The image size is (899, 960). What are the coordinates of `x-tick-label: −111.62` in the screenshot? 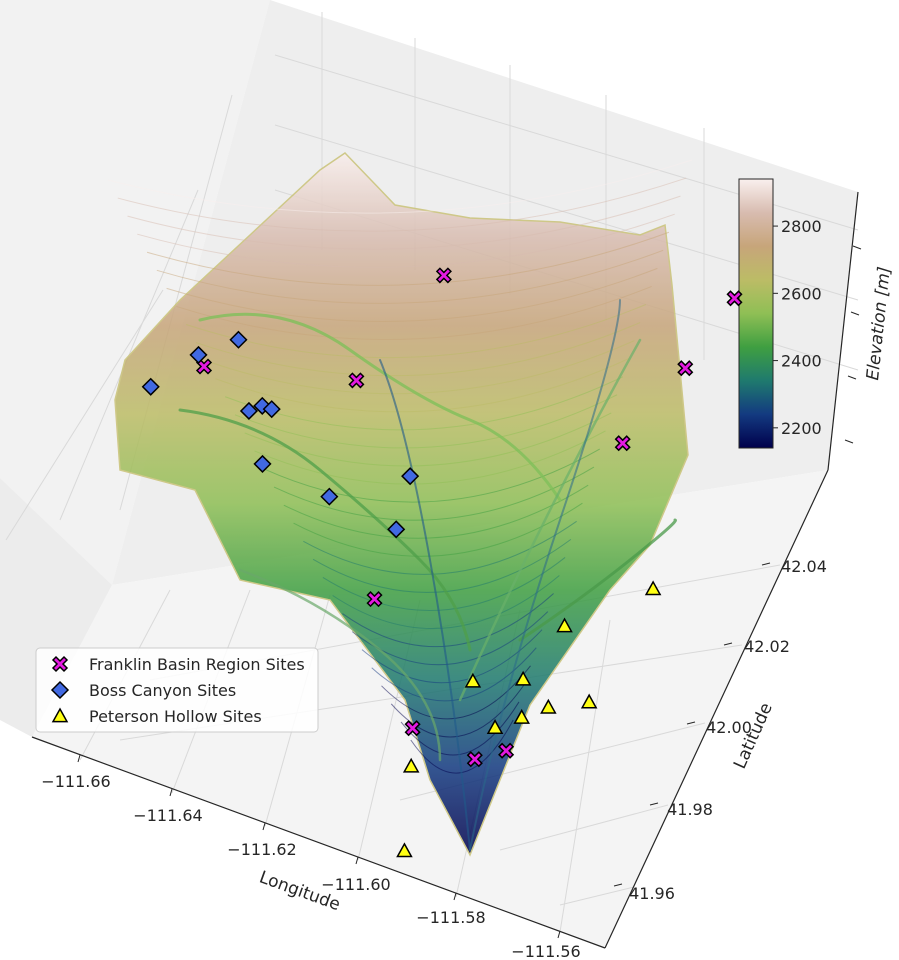 It's located at (261, 849).